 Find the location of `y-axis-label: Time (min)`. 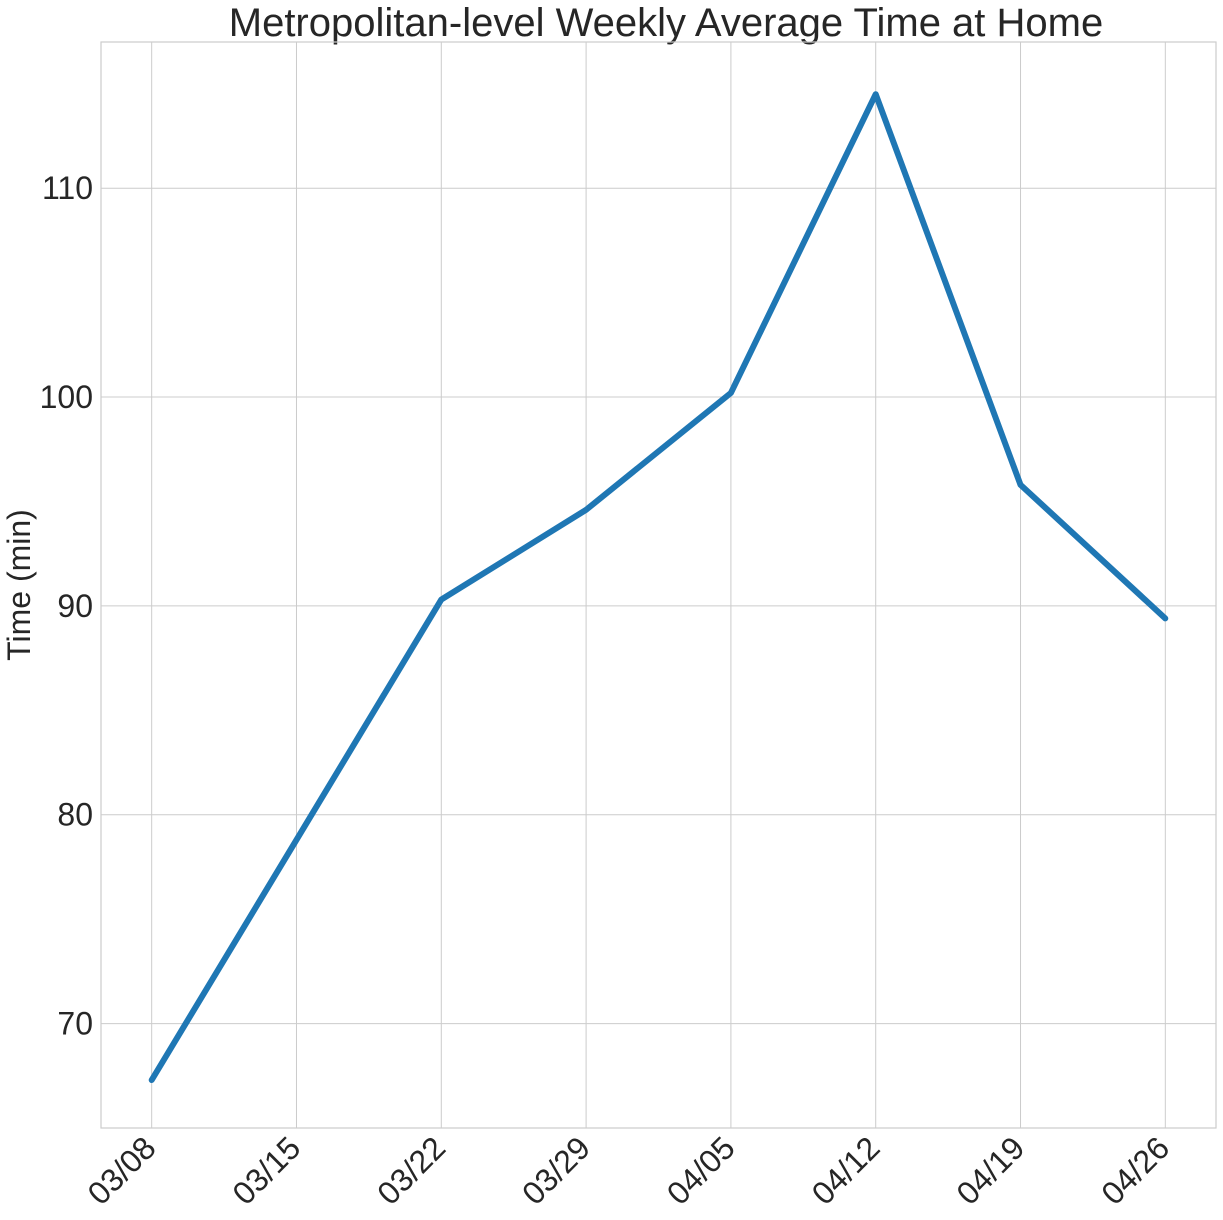

y-axis-label: Time (min) is located at coordinates (19, 585).